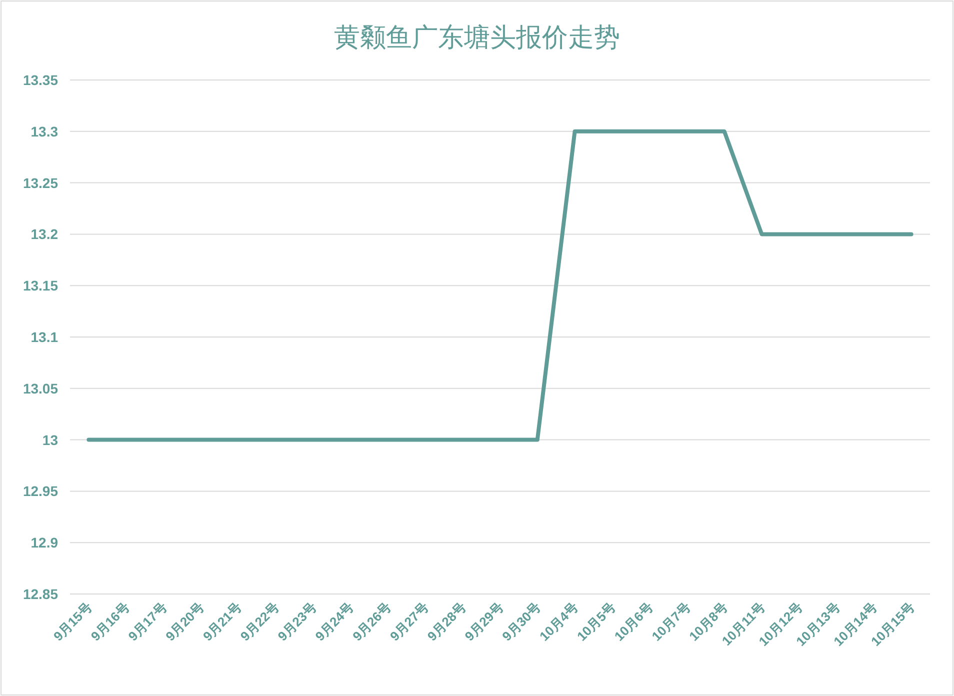  Describe the element at coordinates (40, 491) in the screenshot. I see `y-tick-label: 12.95` at that location.